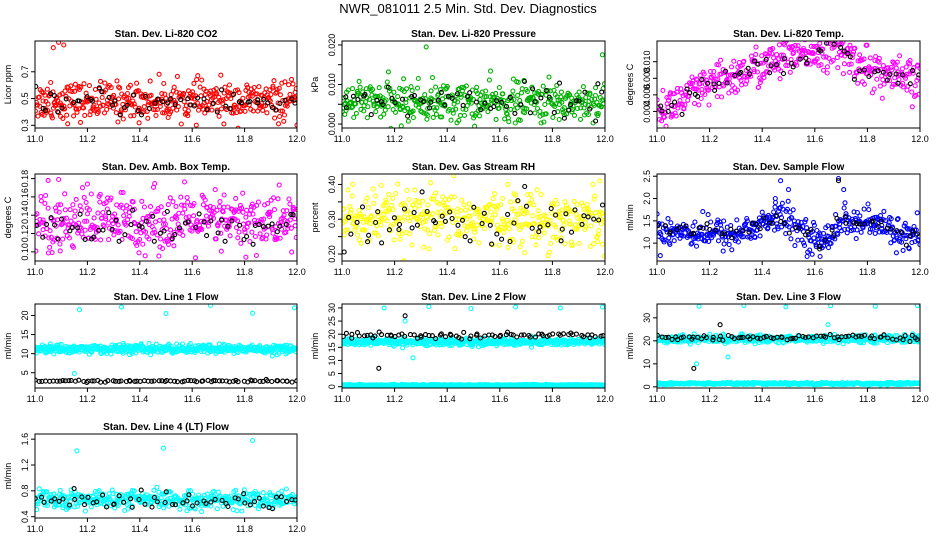  Describe the element at coordinates (25, 234) in the screenshot. I see `y-tick-label: 0.12` at that location.